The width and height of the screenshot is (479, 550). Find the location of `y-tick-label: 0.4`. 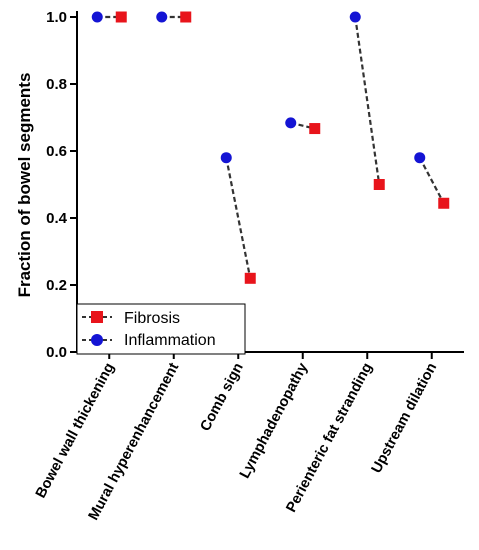

y-tick-label: 0.4 is located at coordinates (57, 218).